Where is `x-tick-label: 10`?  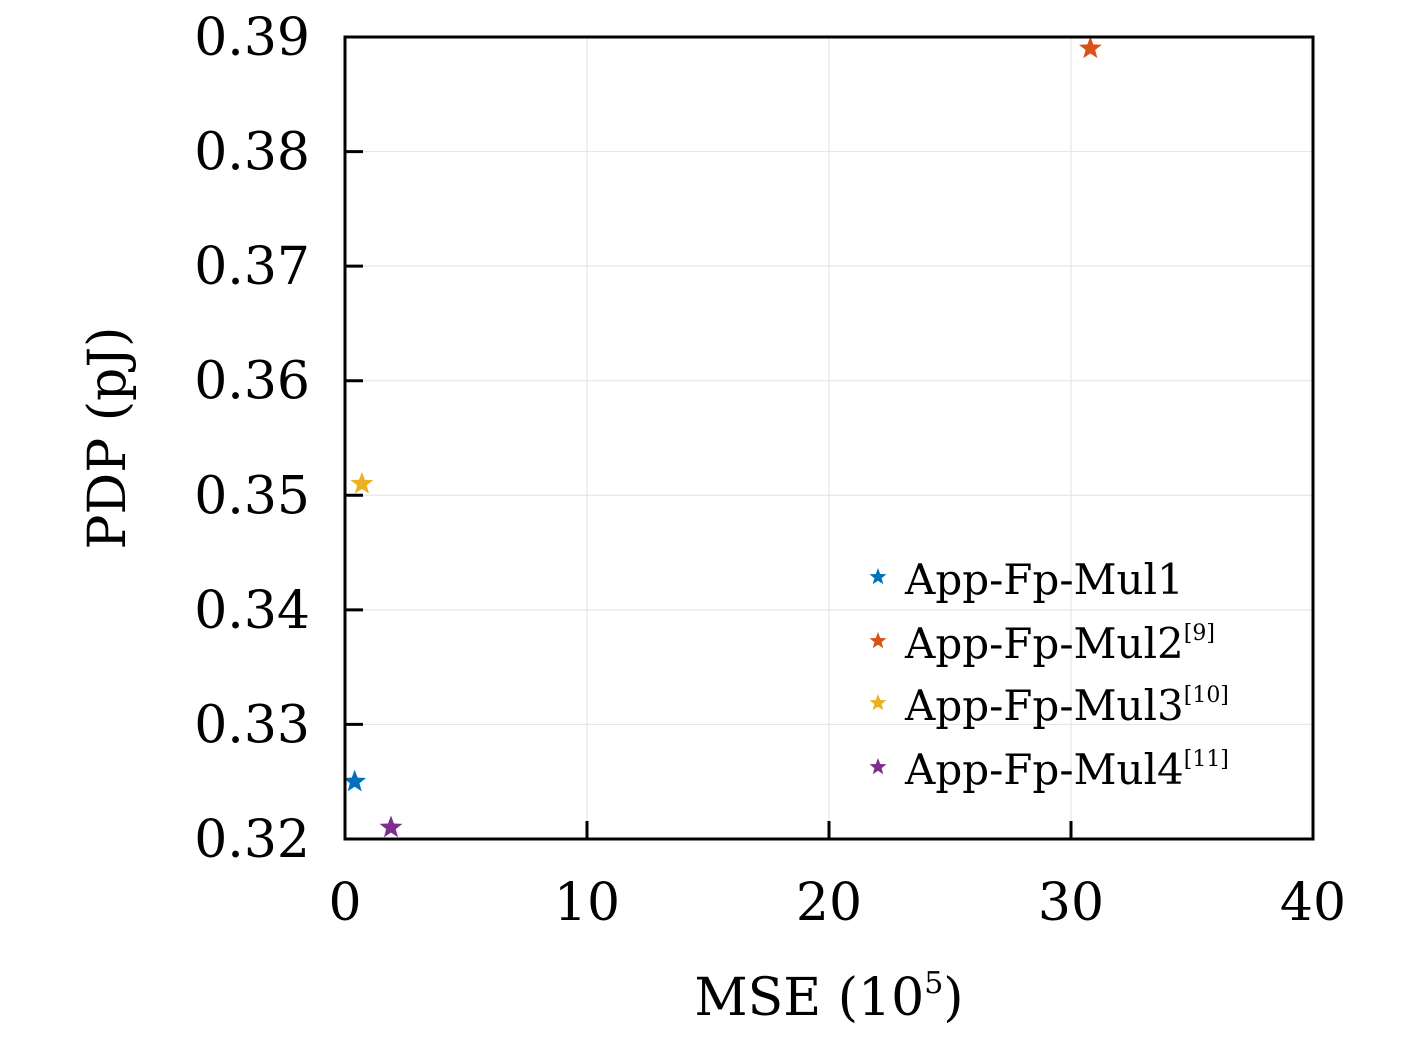
x-tick-label: 10 is located at coordinates (587, 903).